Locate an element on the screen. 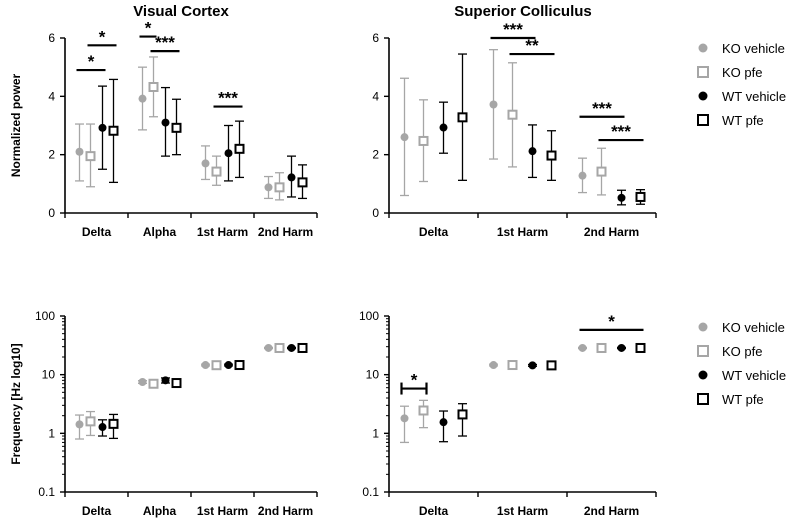  legend-item: WT pfe is located at coordinates (730, 120).